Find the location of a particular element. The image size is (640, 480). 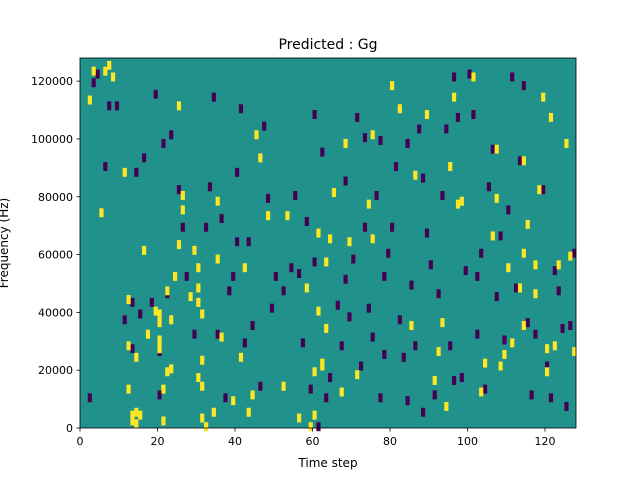

x-tick-label-3: 60 is located at coordinates (313, 441).